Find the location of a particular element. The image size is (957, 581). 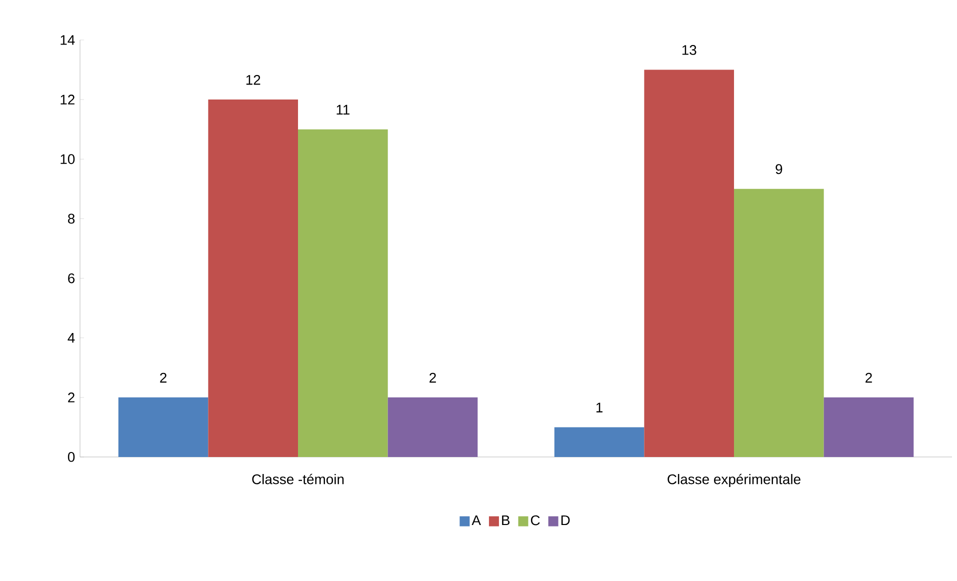

data-label: 13 is located at coordinates (689, 50).